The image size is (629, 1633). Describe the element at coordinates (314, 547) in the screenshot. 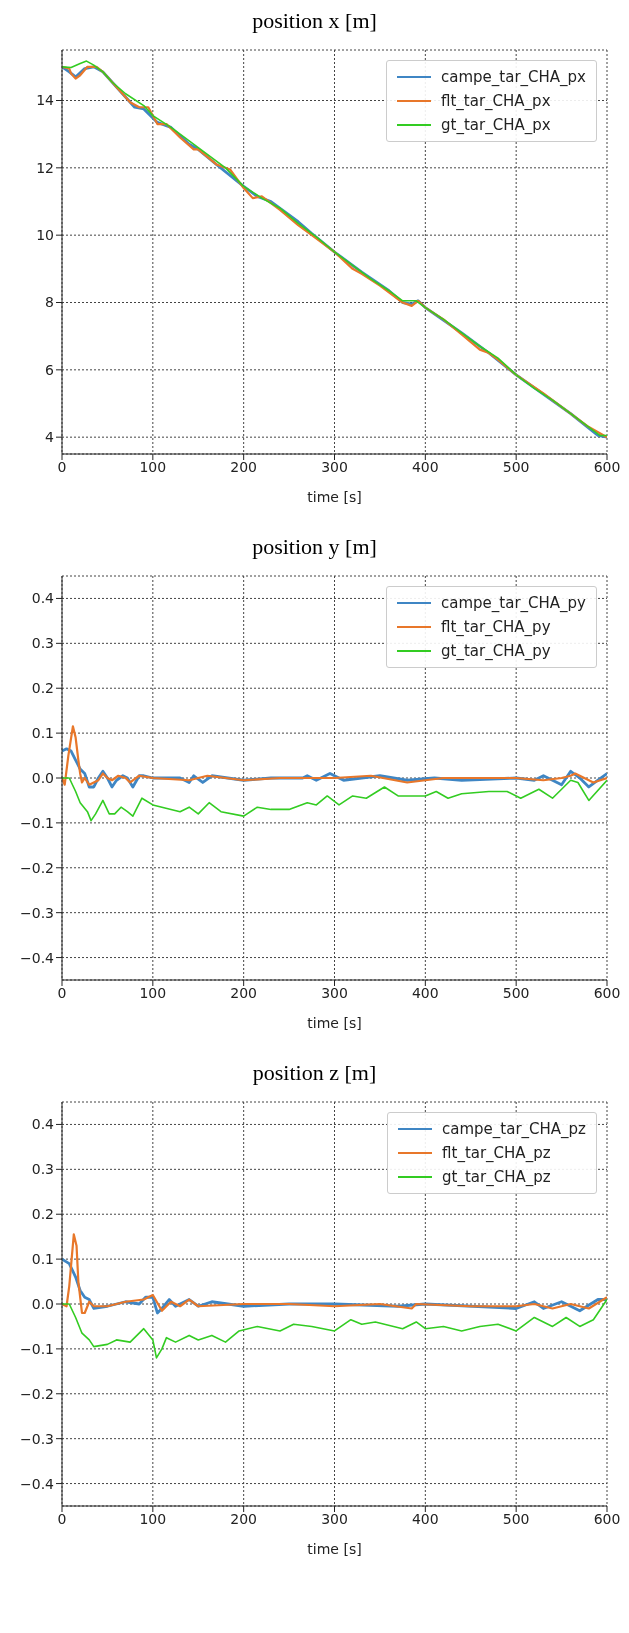

I see `chart-title: position y [m]` at that location.